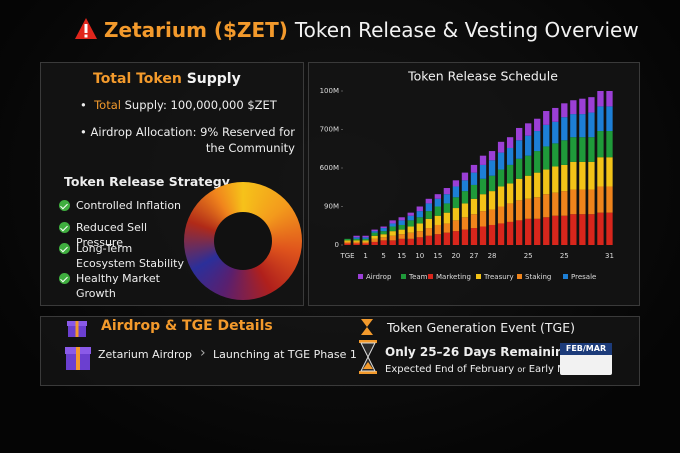 The width and height of the screenshot is (680, 453). What do you see at coordinates (367, 327) in the screenshot?
I see `hourglass-icon` at bounding box center [367, 327].